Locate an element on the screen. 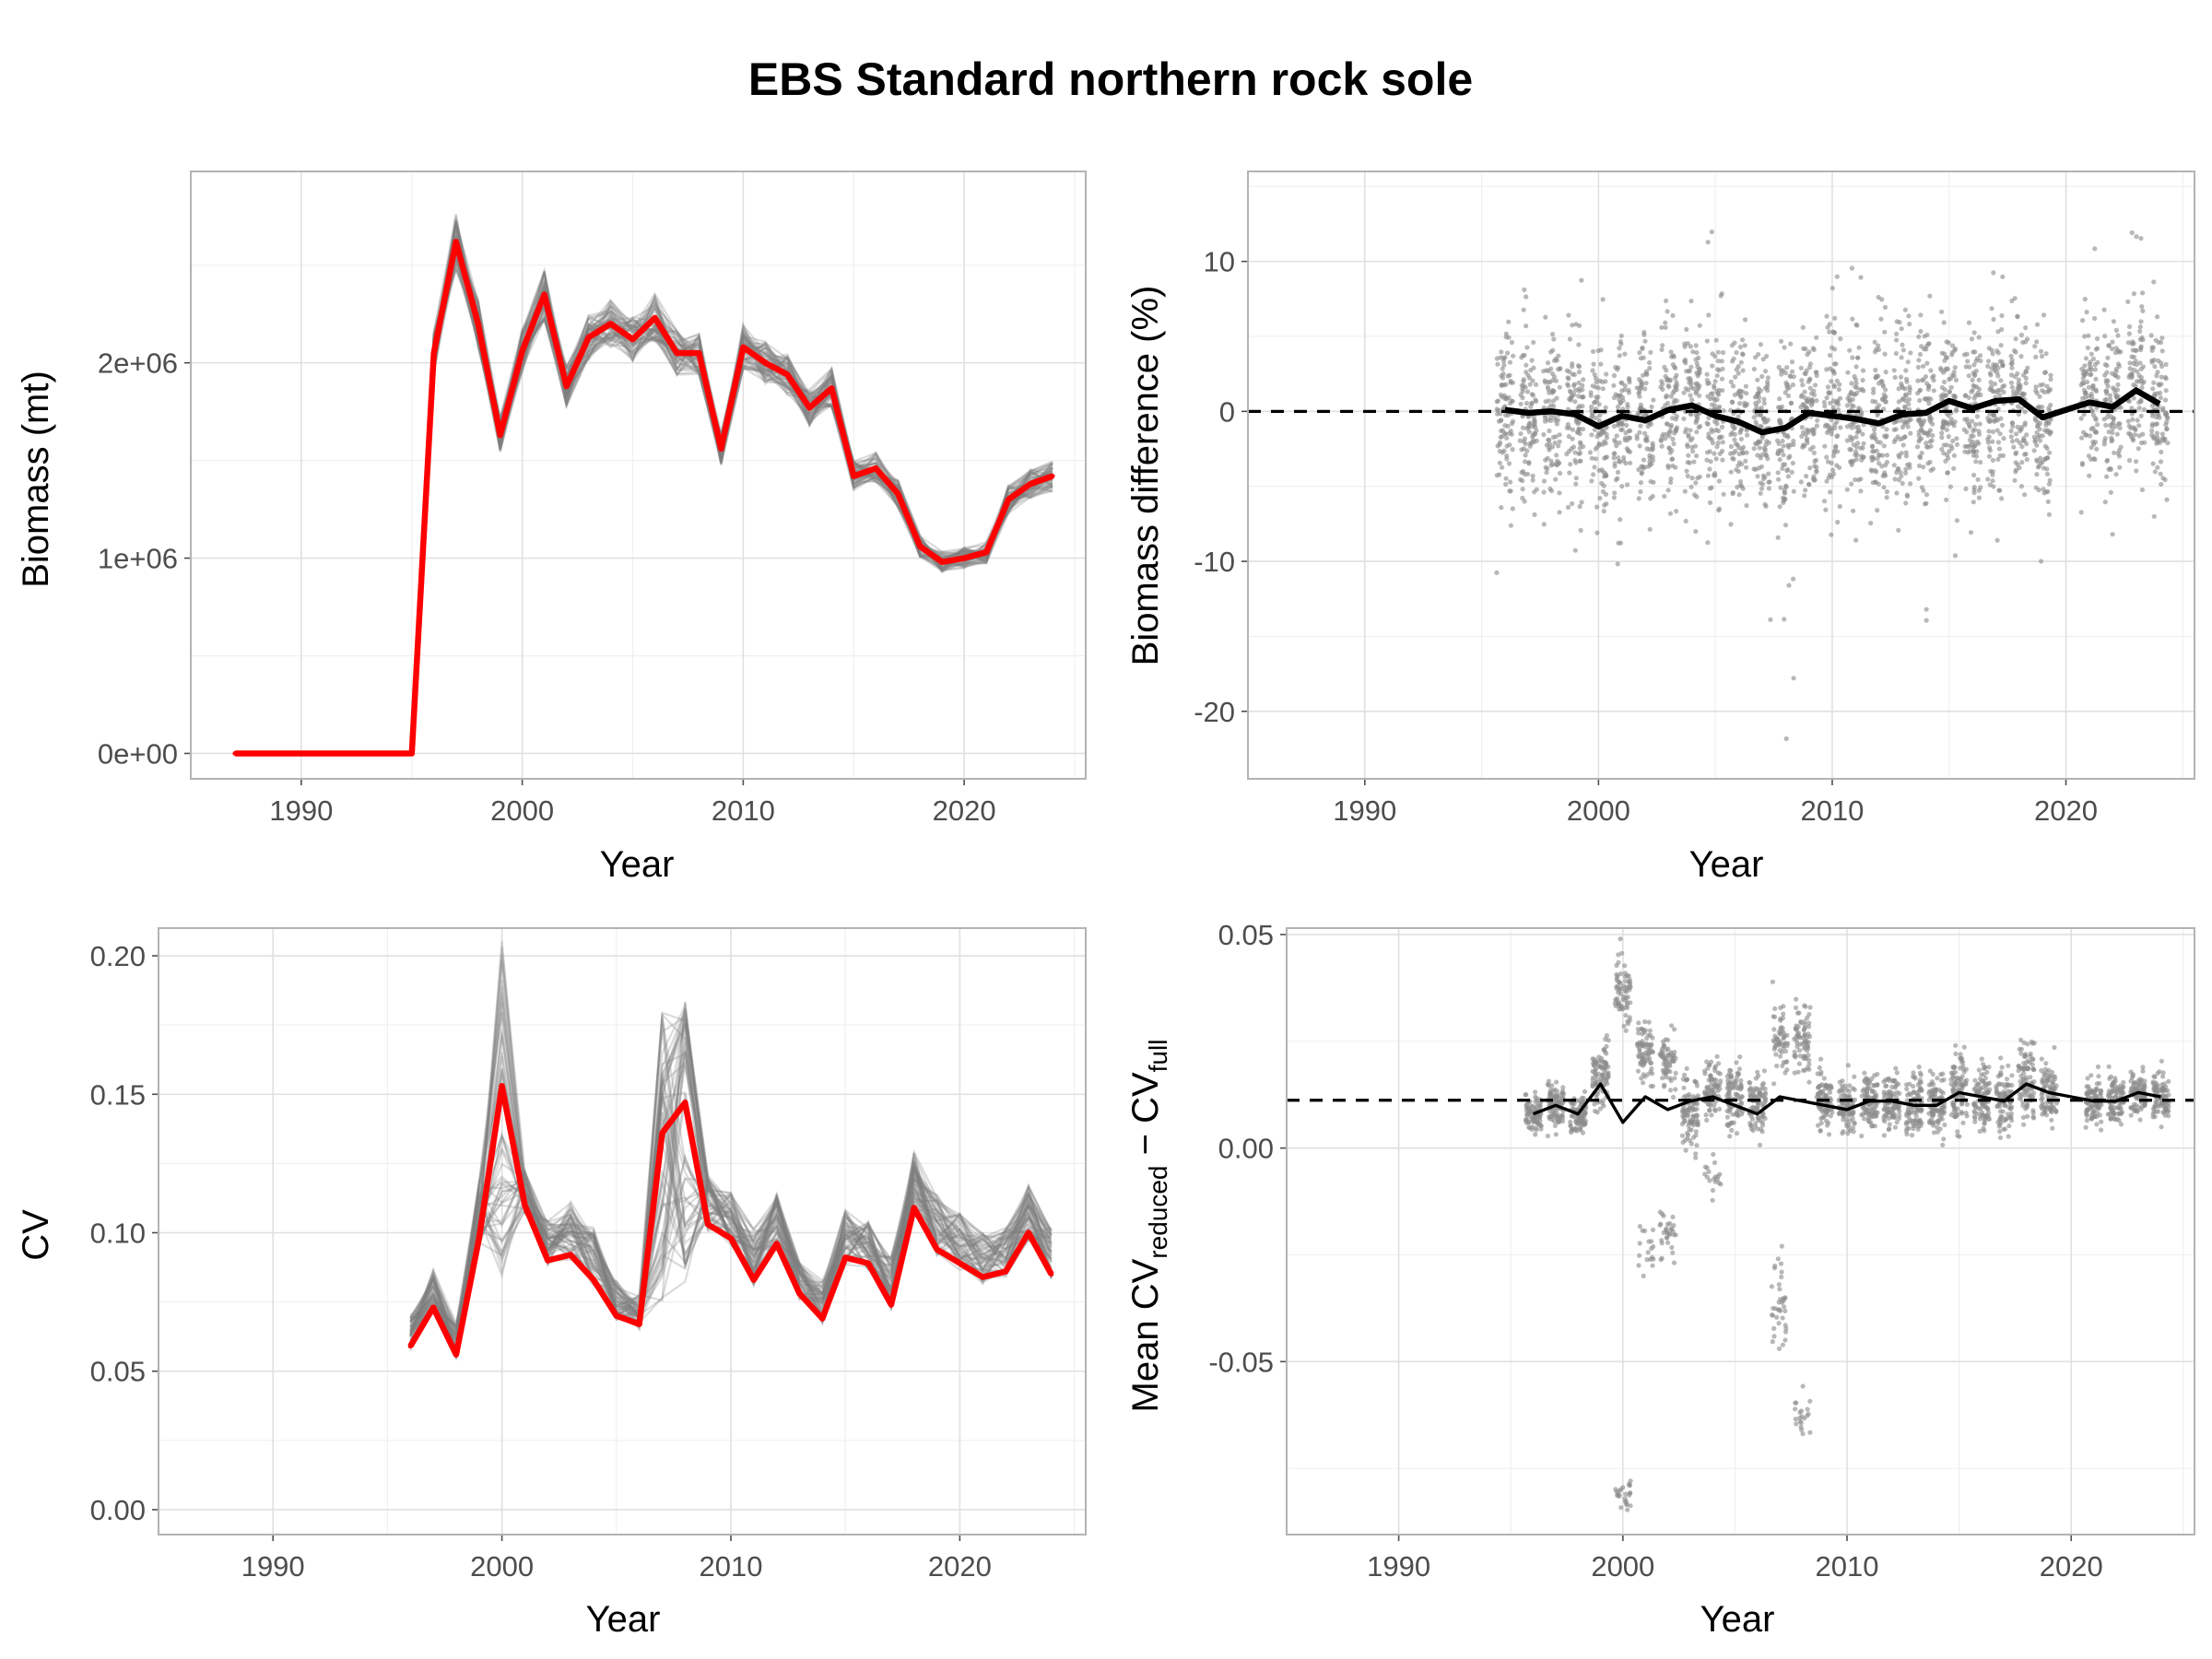 This screenshot has height=1659, width=2212. cv-difference-y-tick-label: 0.05 is located at coordinates (1246, 935).